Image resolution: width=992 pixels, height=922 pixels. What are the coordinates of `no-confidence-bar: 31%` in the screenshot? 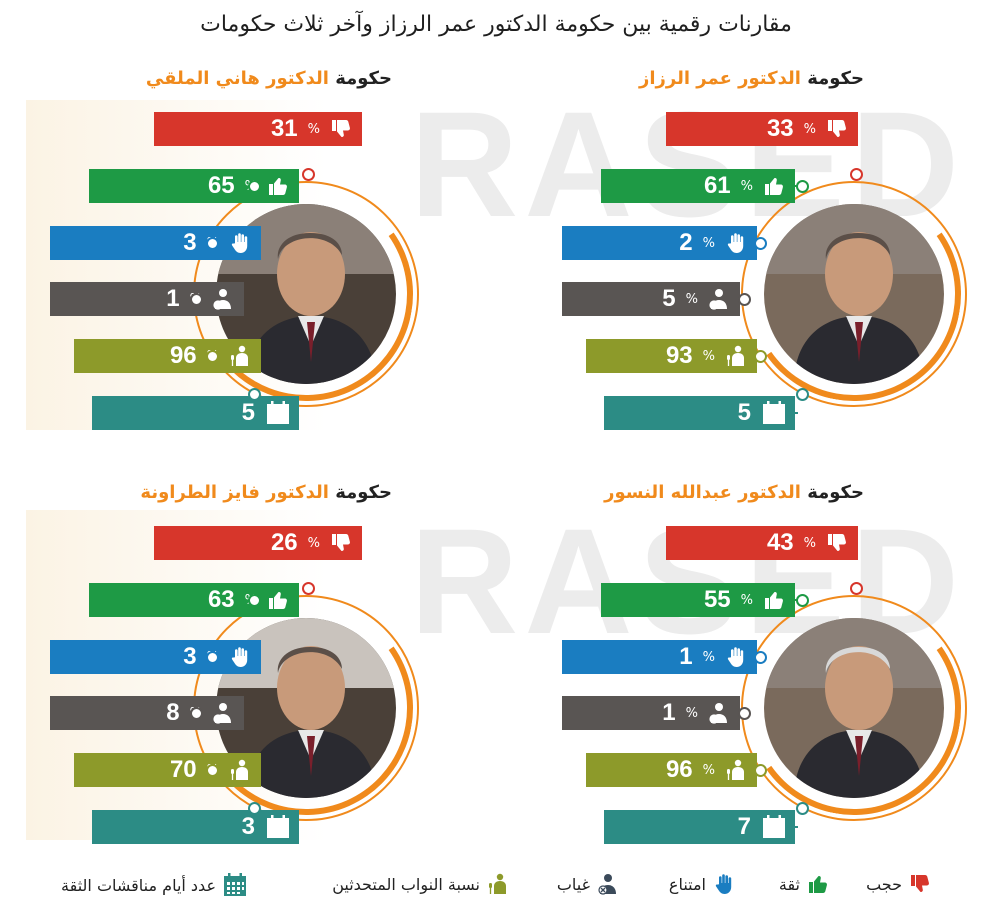 It's located at (258, 129).